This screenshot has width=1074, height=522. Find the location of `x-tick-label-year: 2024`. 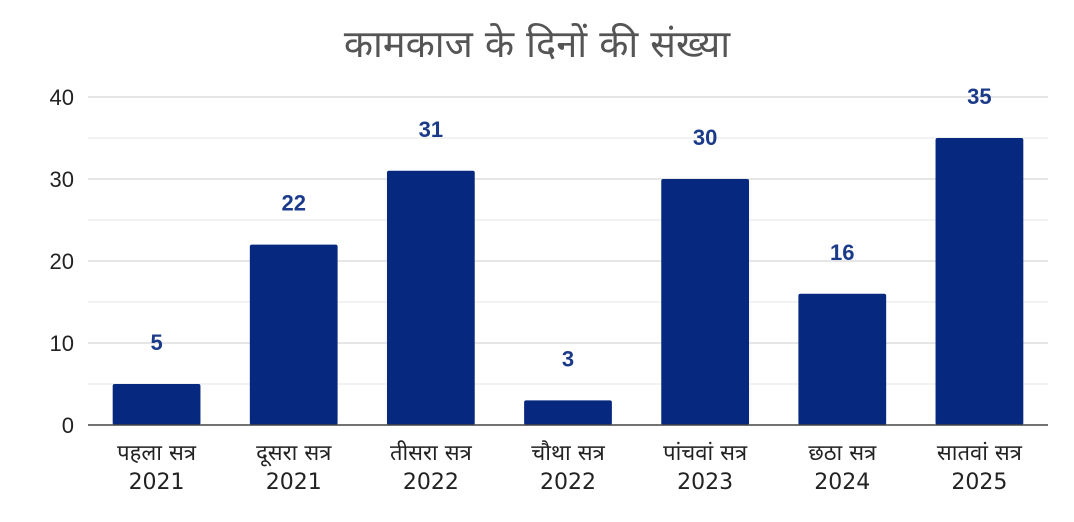

x-tick-label-year: 2024 is located at coordinates (842, 482).